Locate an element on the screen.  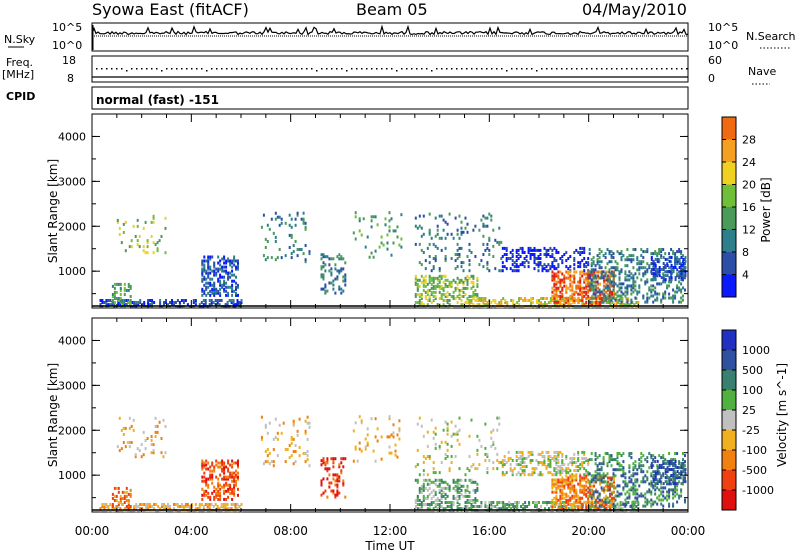
nave-tick-top: 60 is located at coordinates (715, 60).